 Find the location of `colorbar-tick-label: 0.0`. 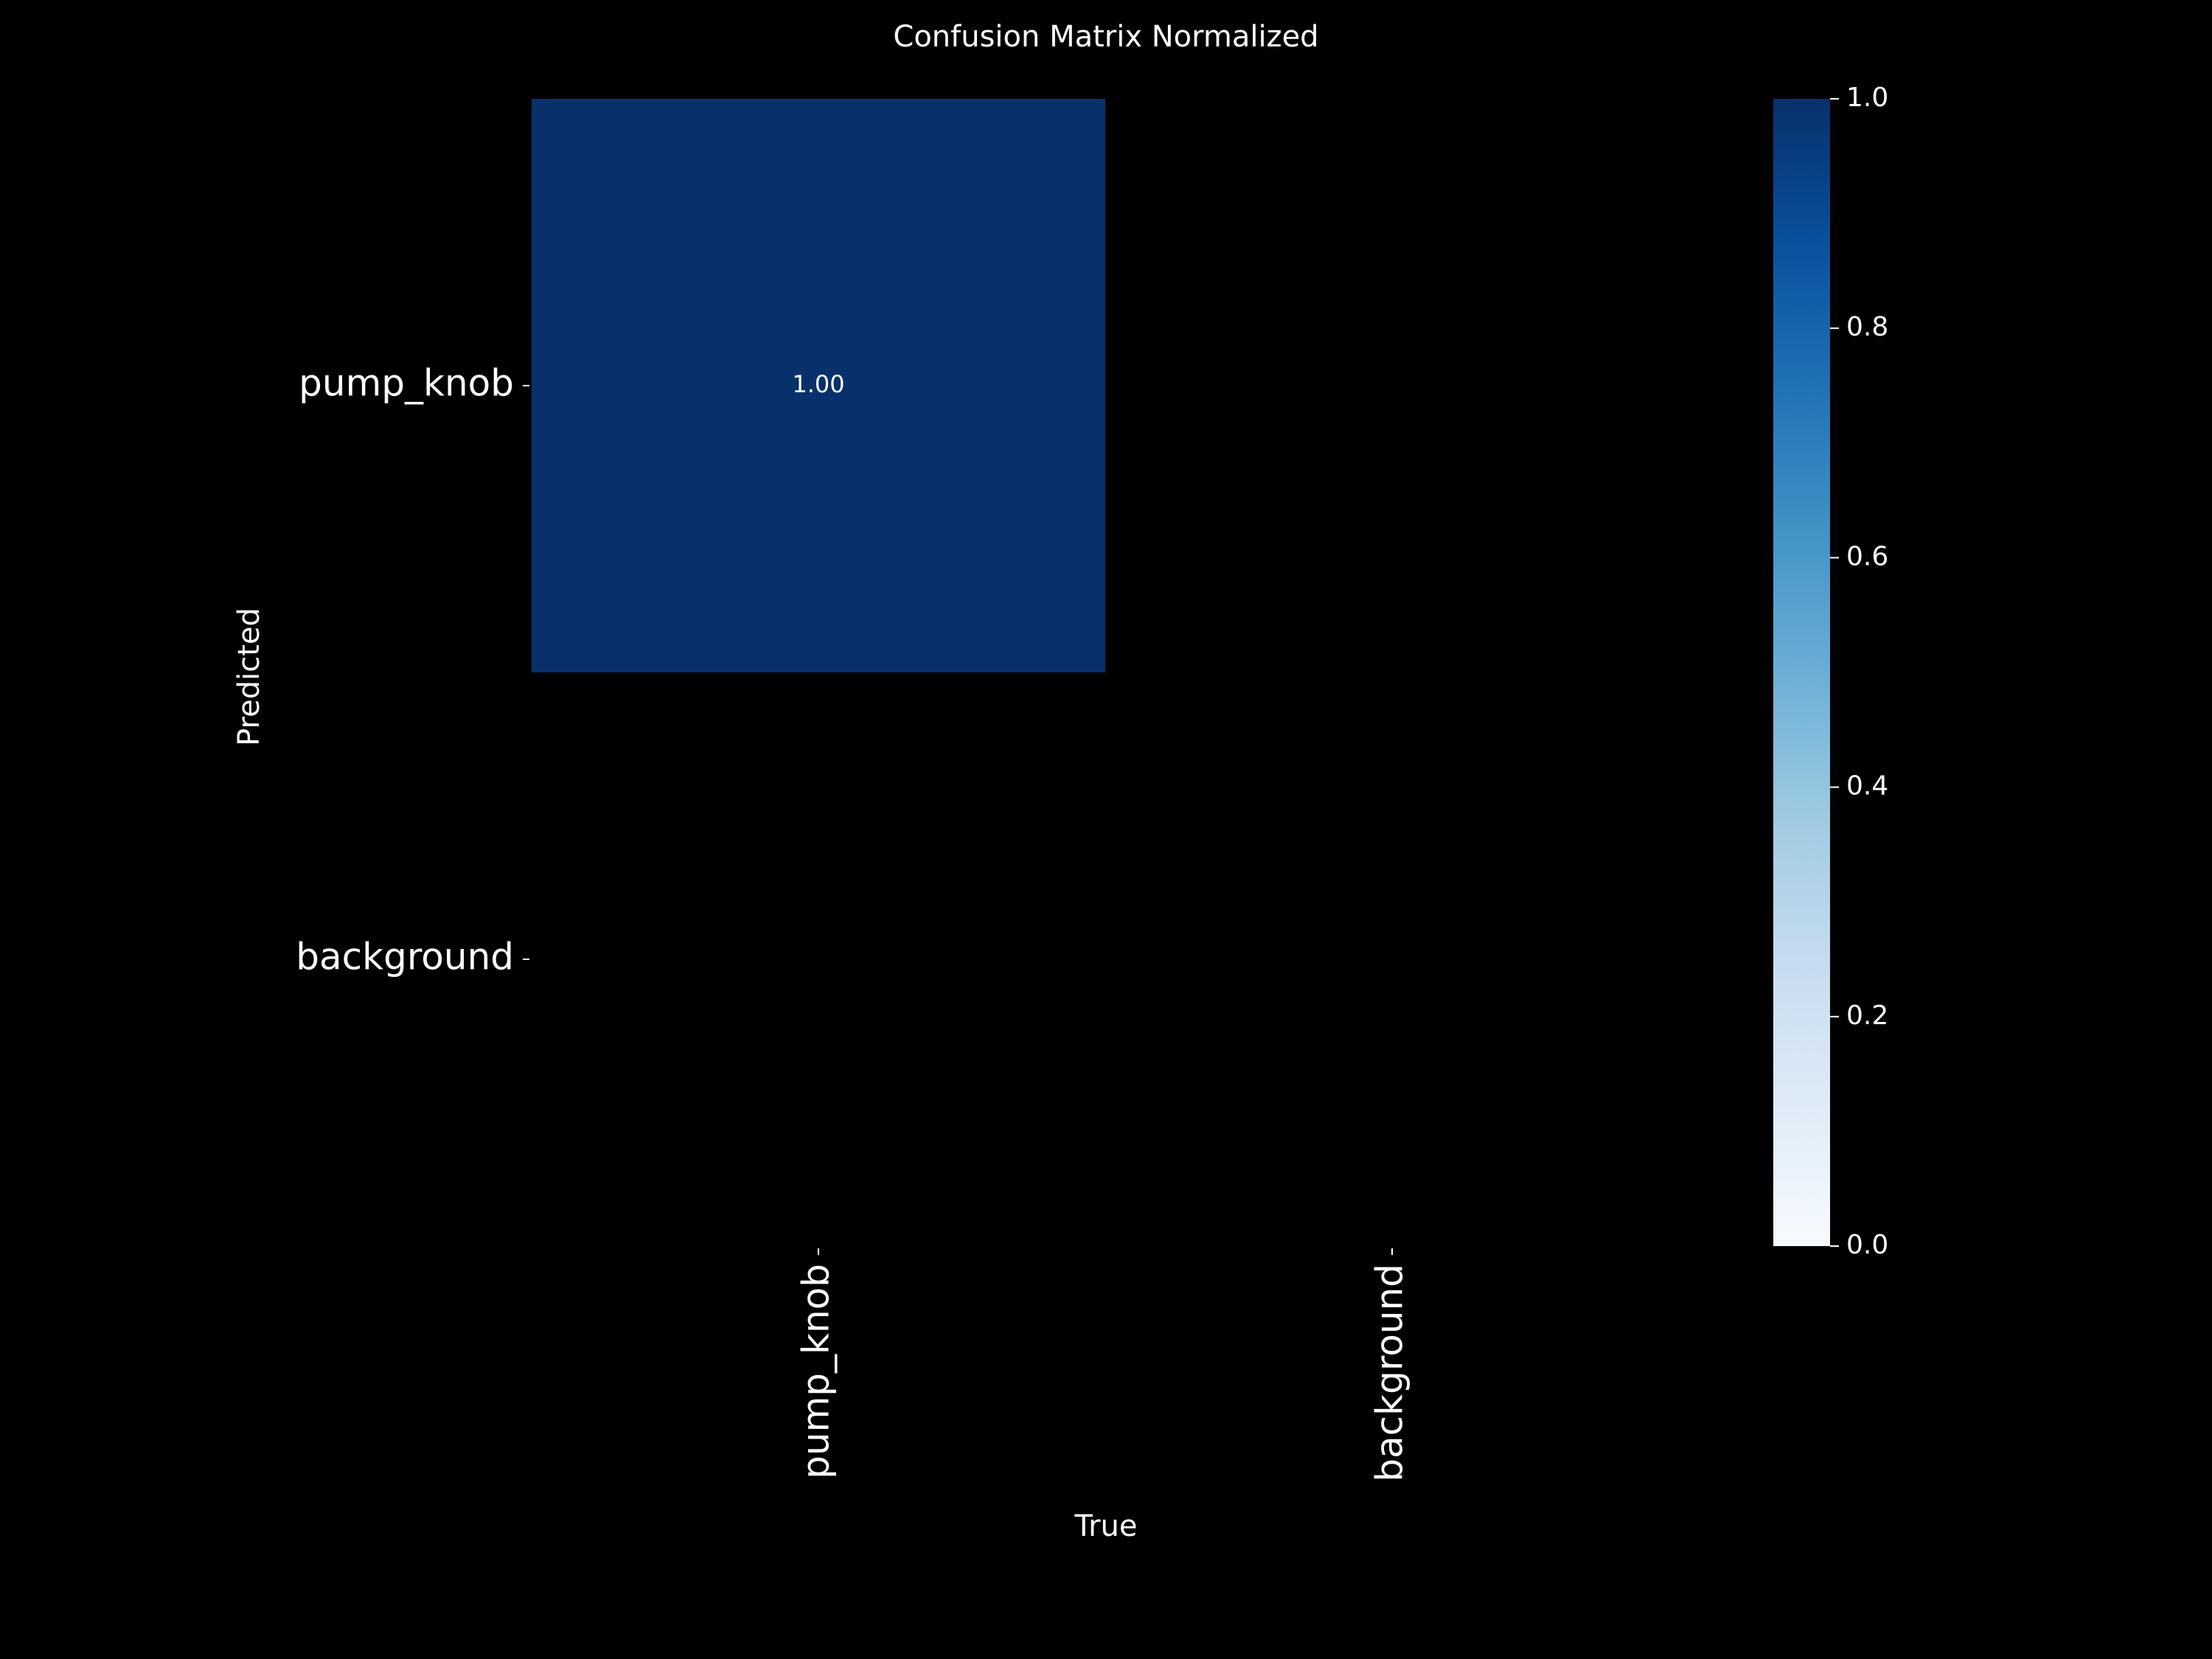

colorbar-tick-label: 0.0 is located at coordinates (1867, 1245).